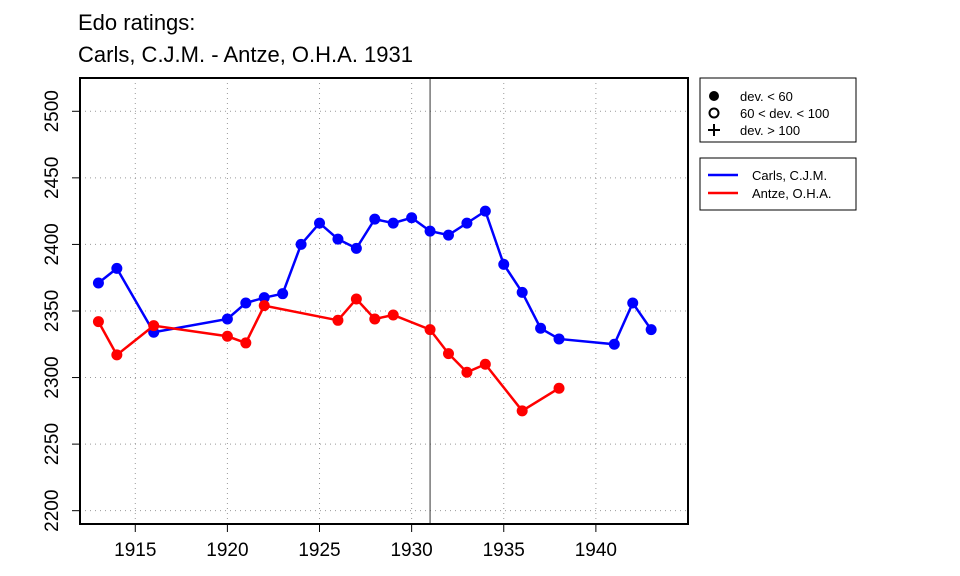 The width and height of the screenshot is (960, 576). What do you see at coordinates (770, 130) in the screenshot?
I see `legend-label-dev-gt-100: dev. > 100` at bounding box center [770, 130].